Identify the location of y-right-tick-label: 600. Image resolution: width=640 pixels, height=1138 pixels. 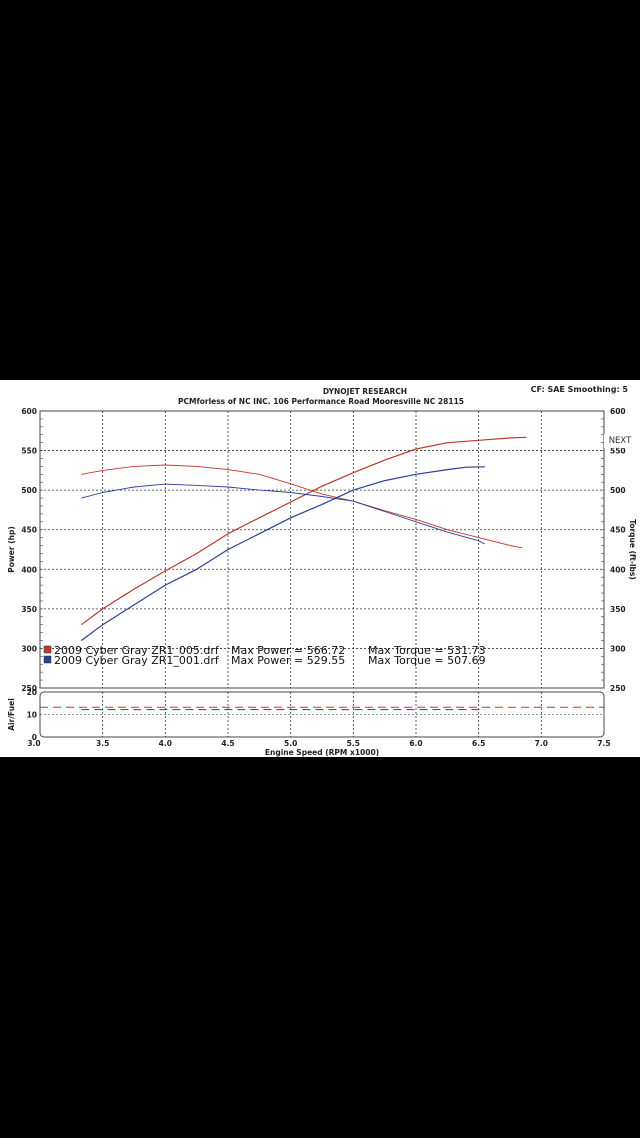
(618, 411).